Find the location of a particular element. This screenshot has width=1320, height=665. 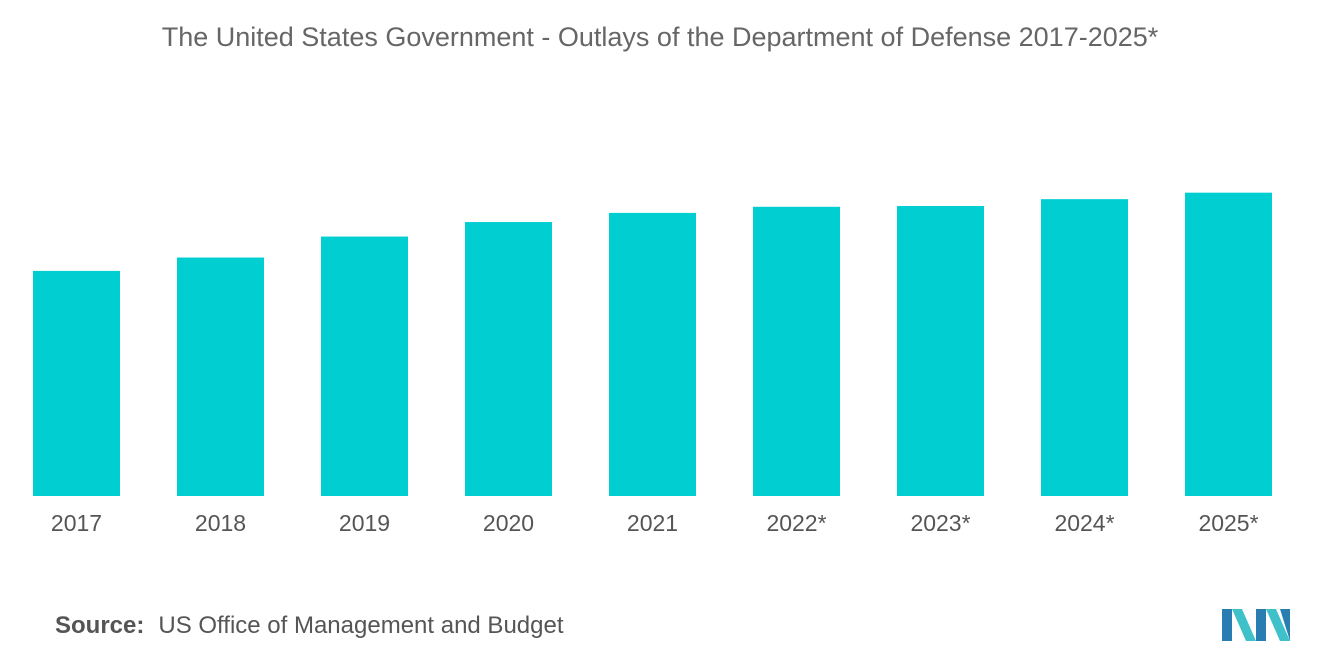

x-axis-ticks: 2017 2018 2019 2020 2021 2022* 2023* 2024* 2025* is located at coordinates (655, 523).